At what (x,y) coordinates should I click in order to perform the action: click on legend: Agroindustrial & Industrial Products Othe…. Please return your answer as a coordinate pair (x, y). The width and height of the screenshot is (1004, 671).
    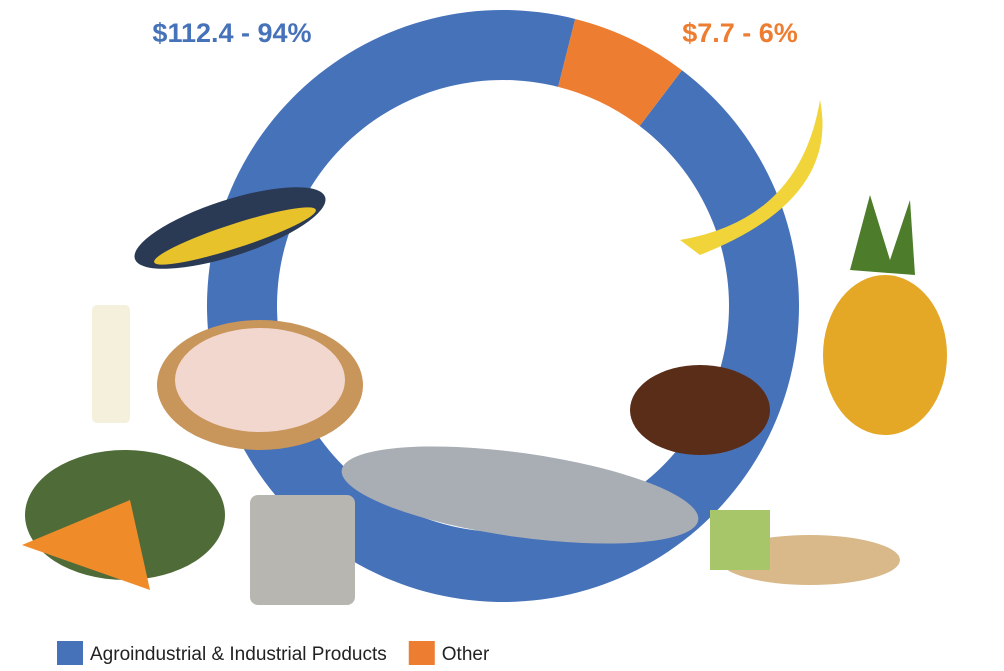
    Looking at the image, I should click on (273, 653).